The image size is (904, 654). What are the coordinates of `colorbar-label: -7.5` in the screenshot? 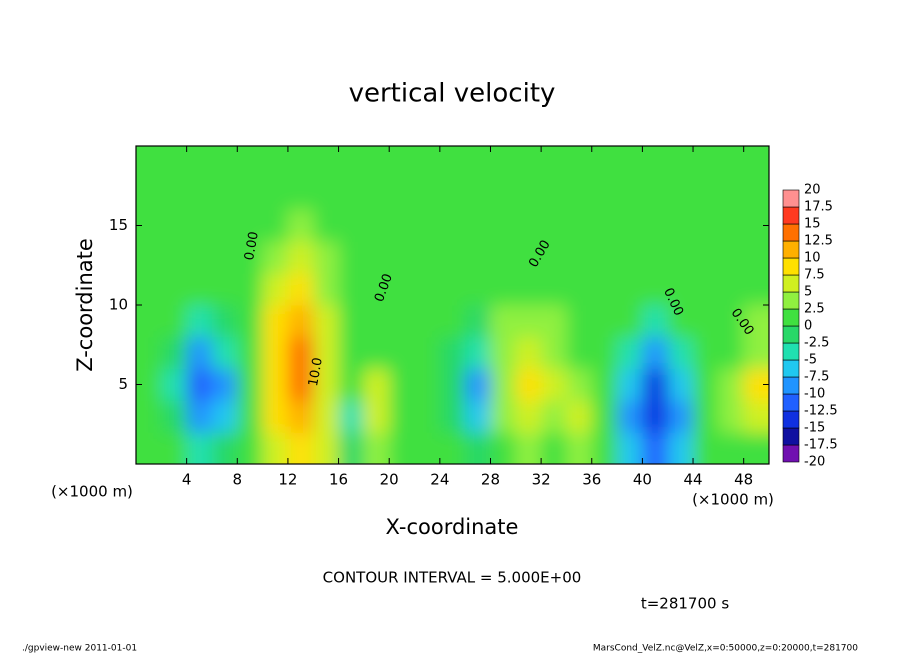 It's located at (816, 377).